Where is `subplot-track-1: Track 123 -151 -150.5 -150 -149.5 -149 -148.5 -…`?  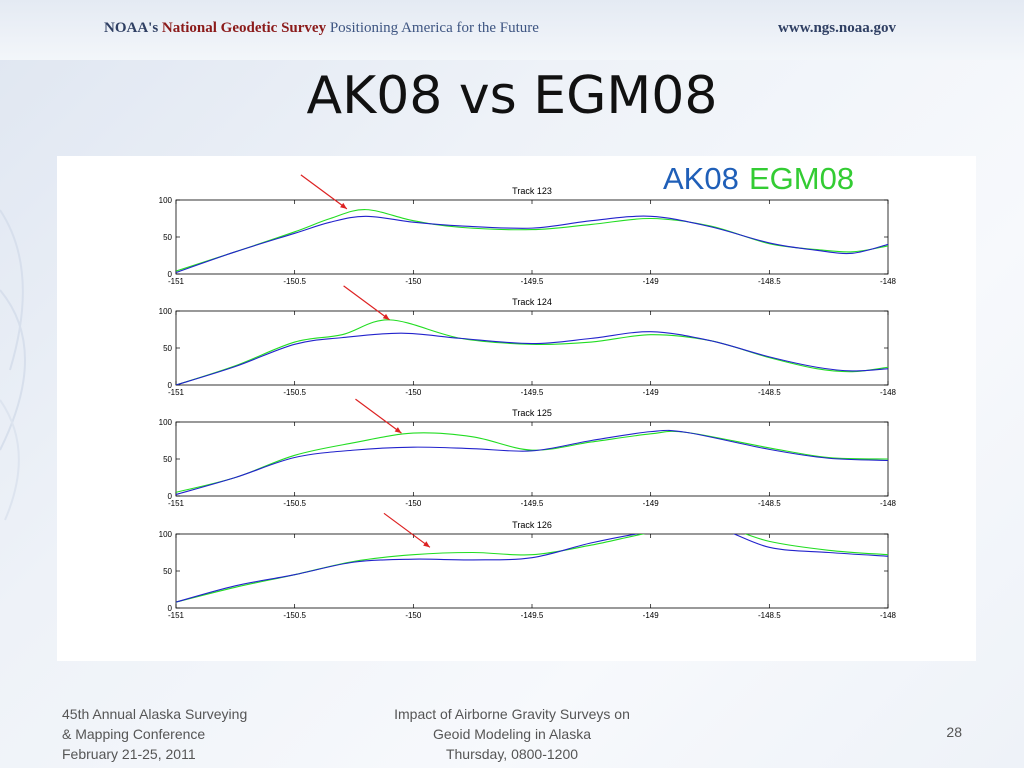
subplot-track-1: Track 123 -151 -150.5 -150 -149.5 -149 -148.5 -… is located at coordinates (528, 230).